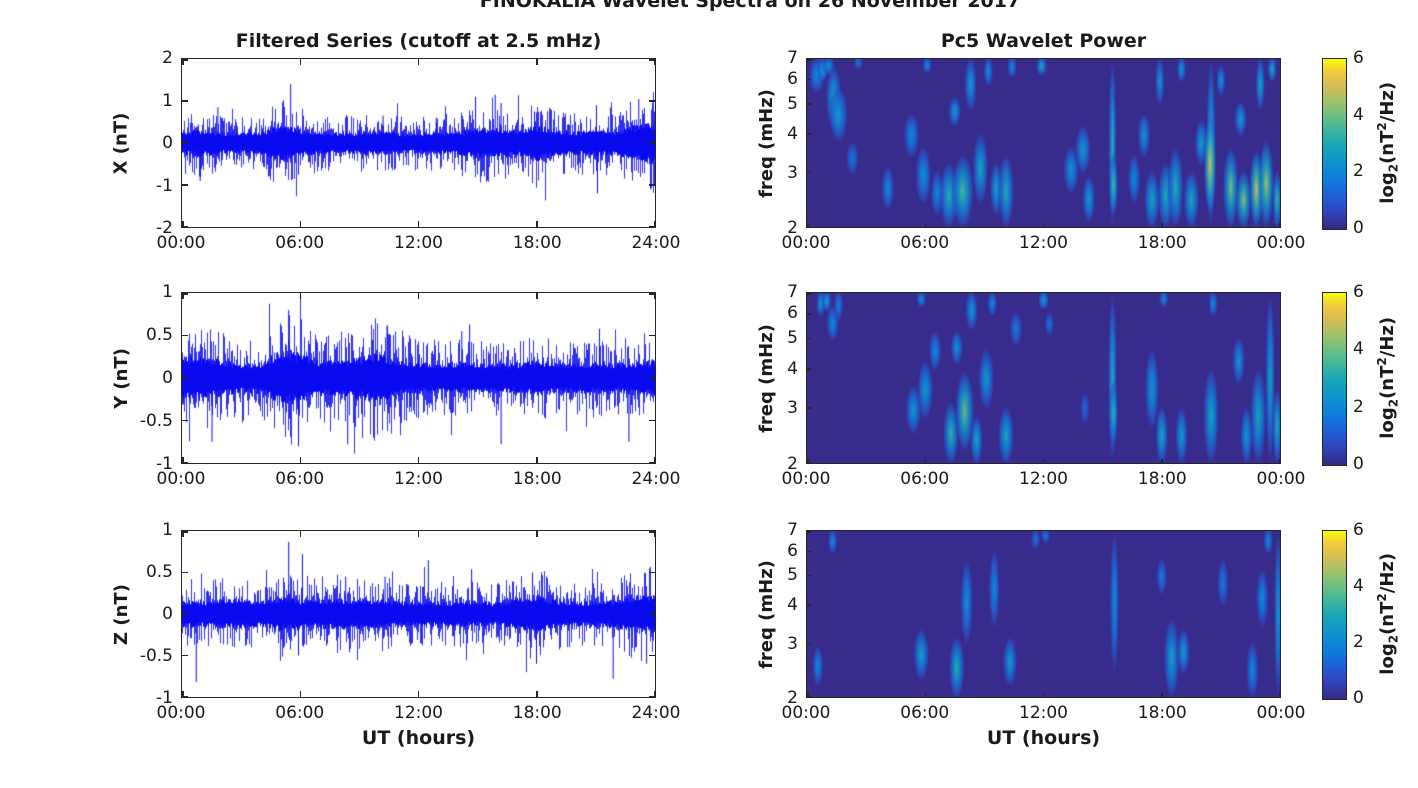  I want to click on freq-tick-label: 2, so click(792, 698).